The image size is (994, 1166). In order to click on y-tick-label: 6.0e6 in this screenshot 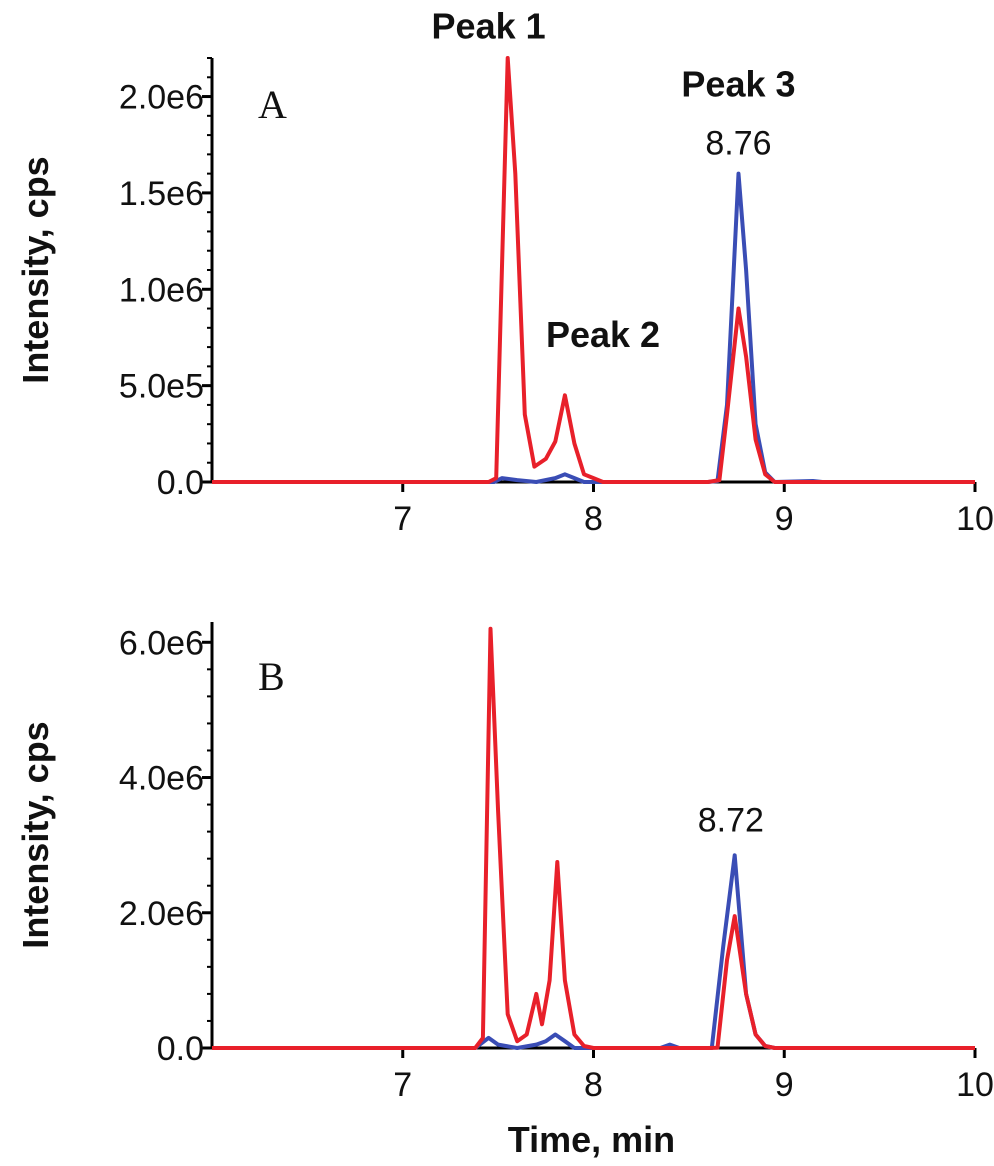, I will do `click(161, 643)`.